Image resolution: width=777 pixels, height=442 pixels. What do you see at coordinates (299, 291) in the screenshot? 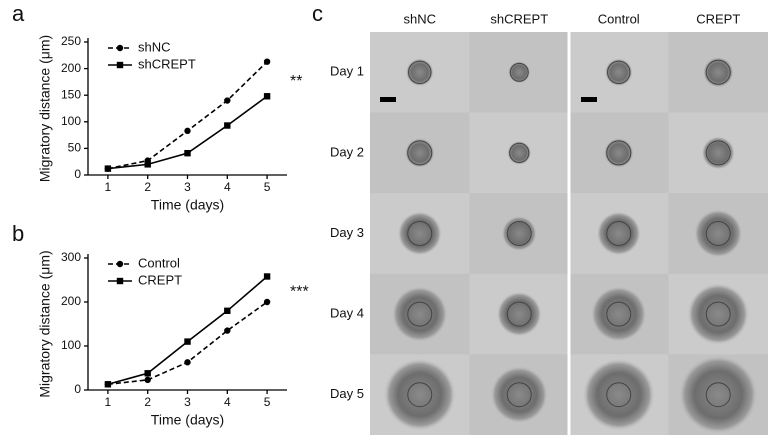
I see `annotation: ***` at bounding box center [299, 291].